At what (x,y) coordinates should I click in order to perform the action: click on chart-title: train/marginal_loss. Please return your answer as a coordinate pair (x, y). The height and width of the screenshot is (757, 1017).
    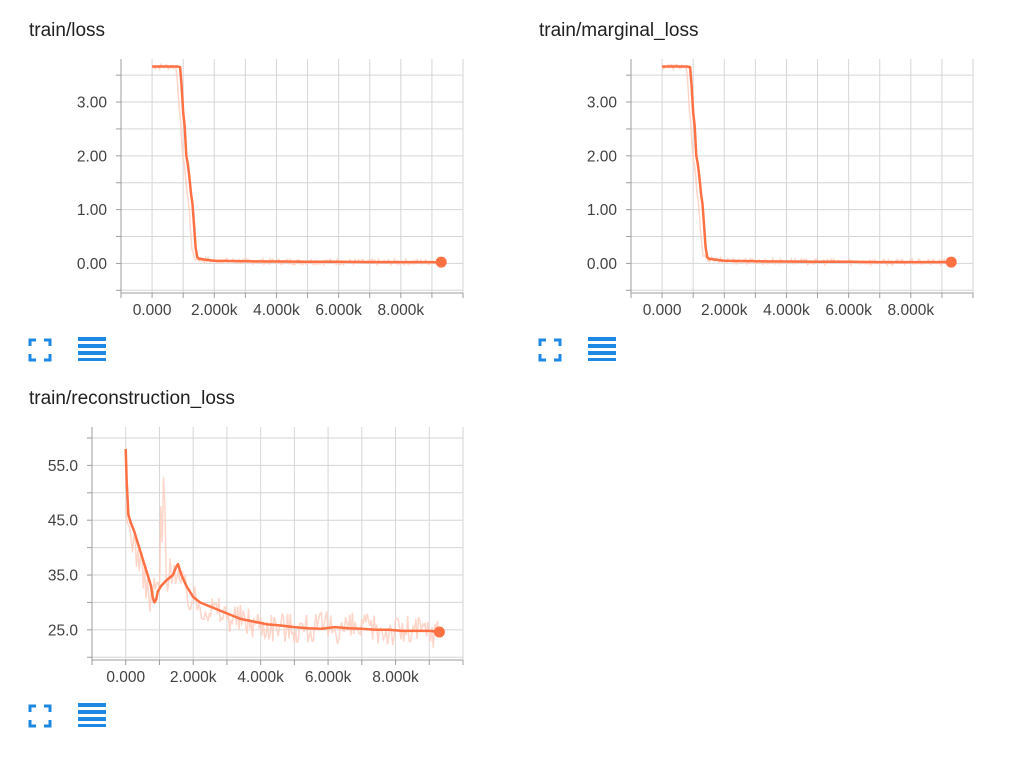
    Looking at the image, I should click on (619, 30).